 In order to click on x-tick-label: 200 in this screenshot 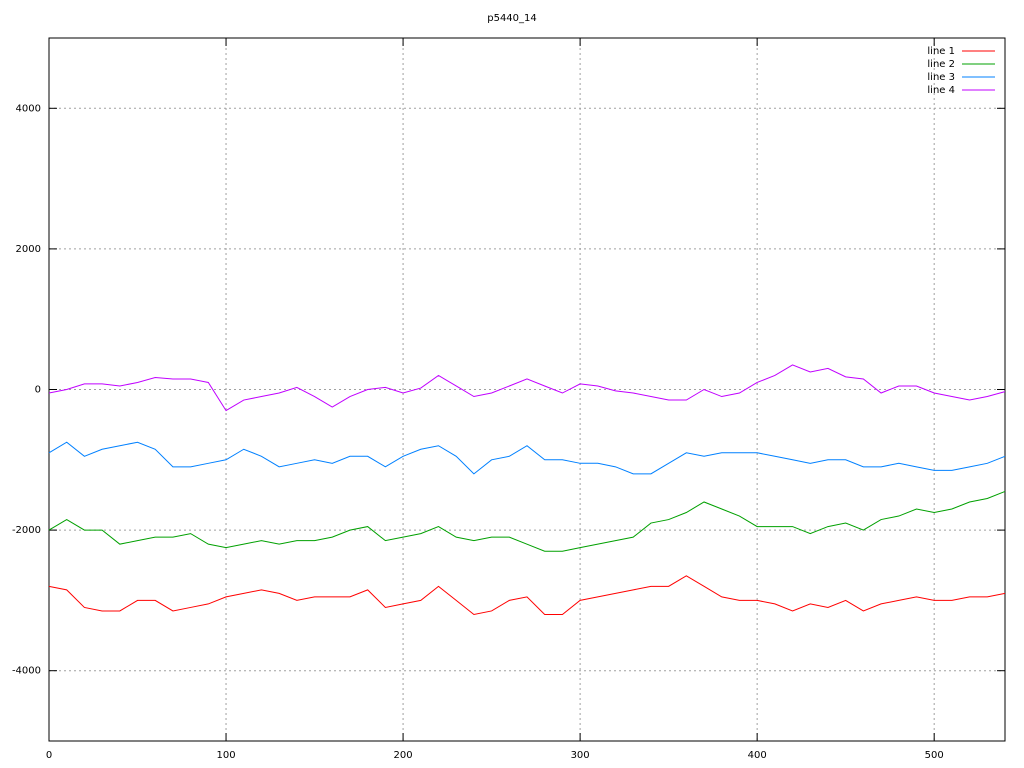, I will do `click(403, 755)`.